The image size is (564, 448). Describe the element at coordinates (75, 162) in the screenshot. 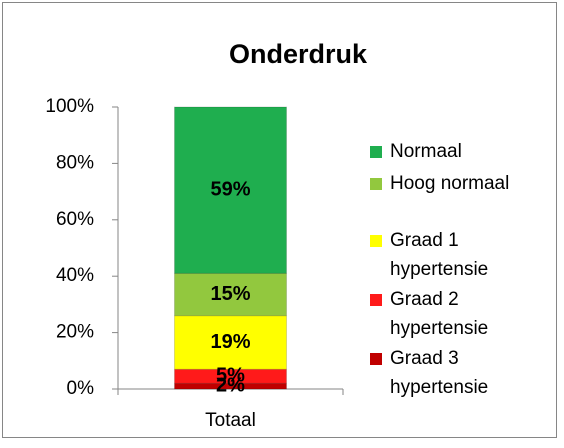

I see `y-tick-label: 80%` at that location.